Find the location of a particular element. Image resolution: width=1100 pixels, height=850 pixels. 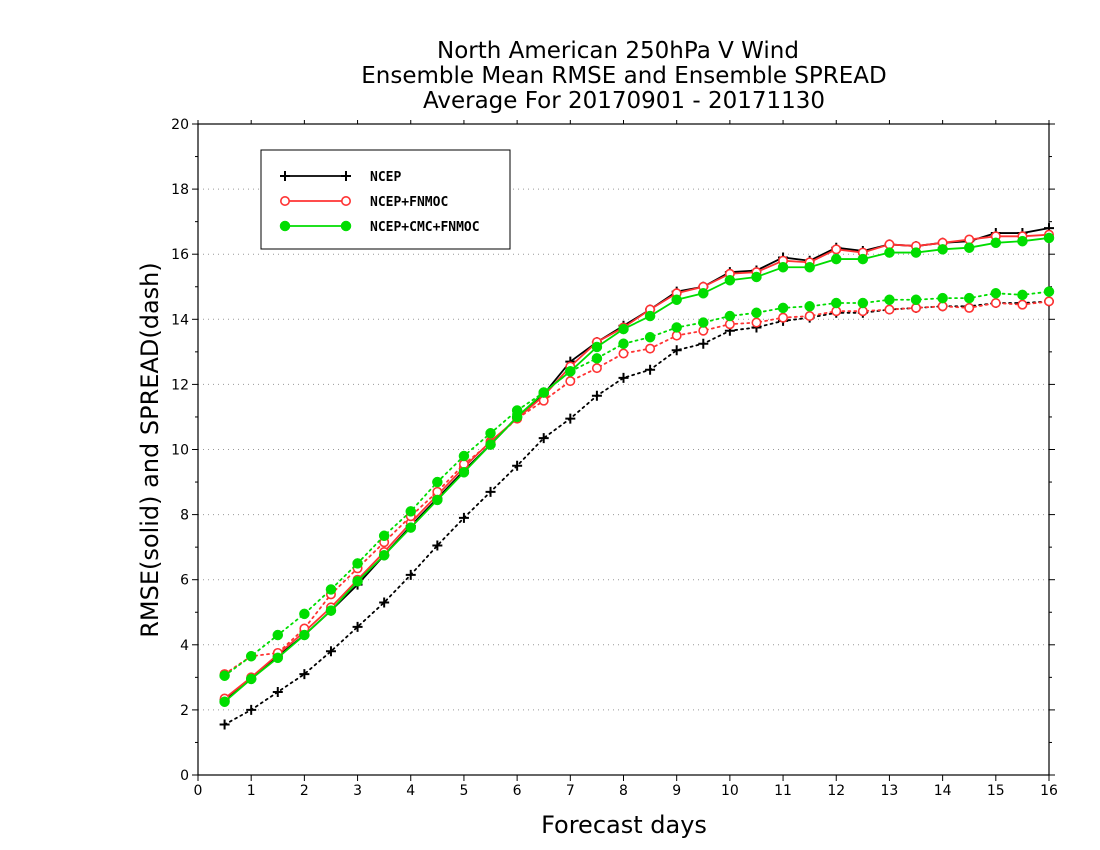

x-tick-label: 15 is located at coordinates (996, 791).